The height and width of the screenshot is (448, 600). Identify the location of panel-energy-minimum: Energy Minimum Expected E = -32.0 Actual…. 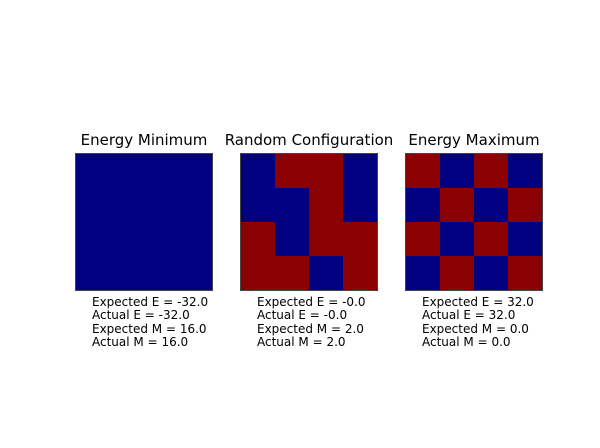
(144, 243).